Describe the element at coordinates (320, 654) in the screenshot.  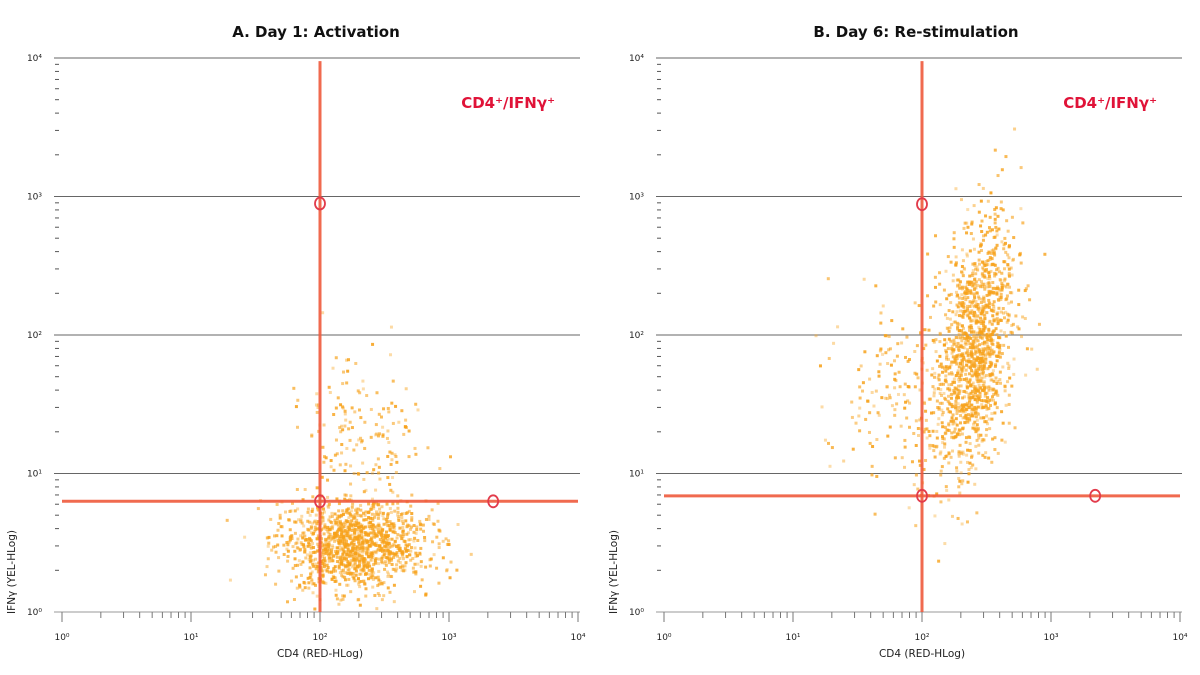
I see `x-axis-label: CD4 (RED-HLog)` at that location.